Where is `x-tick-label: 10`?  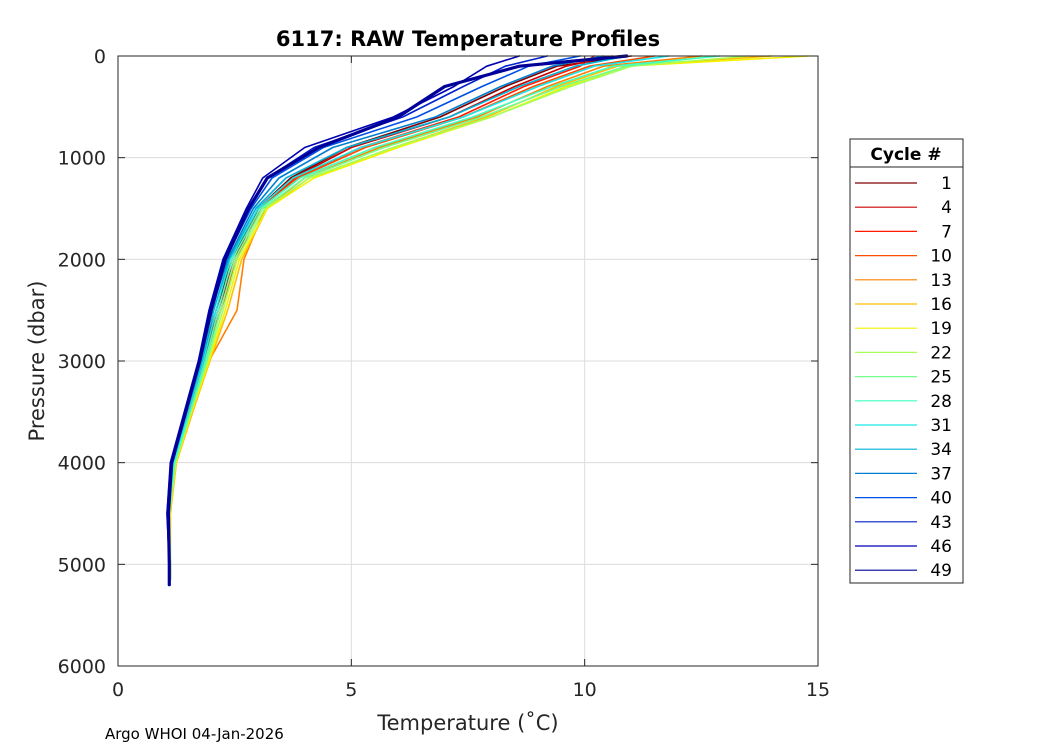
x-tick-label: 10 is located at coordinates (585, 690).